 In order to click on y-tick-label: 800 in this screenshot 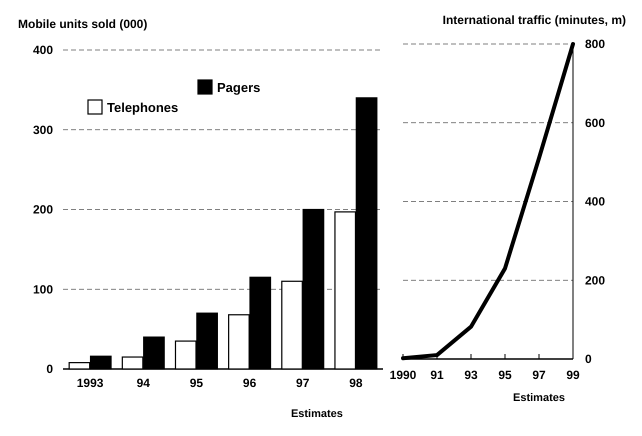, I will do `click(595, 44)`.